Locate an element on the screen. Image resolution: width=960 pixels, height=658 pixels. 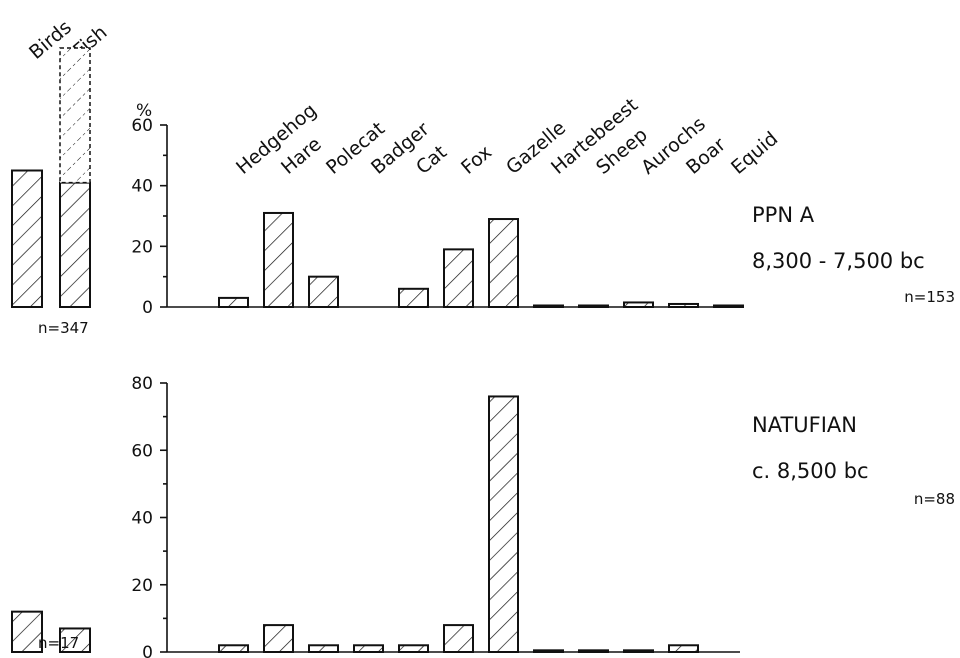
side-sample-size: n=347 is located at coordinates (63, 328).